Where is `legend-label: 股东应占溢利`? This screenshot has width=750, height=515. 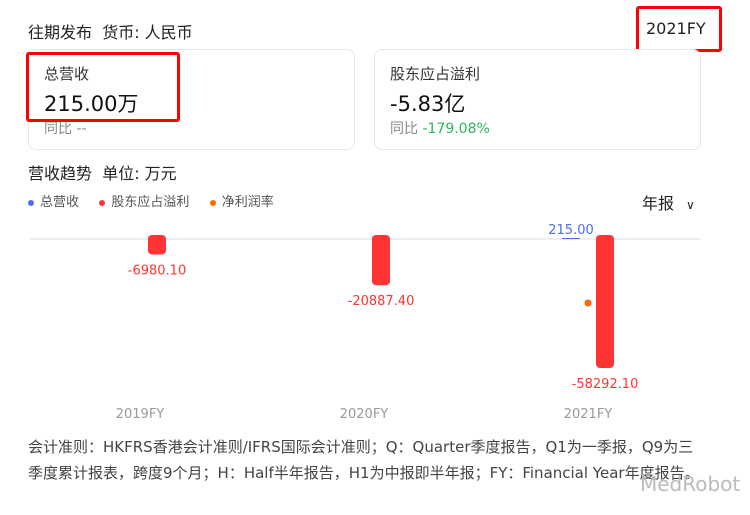 legend-label: 股东应占溢利 is located at coordinates (150, 202).